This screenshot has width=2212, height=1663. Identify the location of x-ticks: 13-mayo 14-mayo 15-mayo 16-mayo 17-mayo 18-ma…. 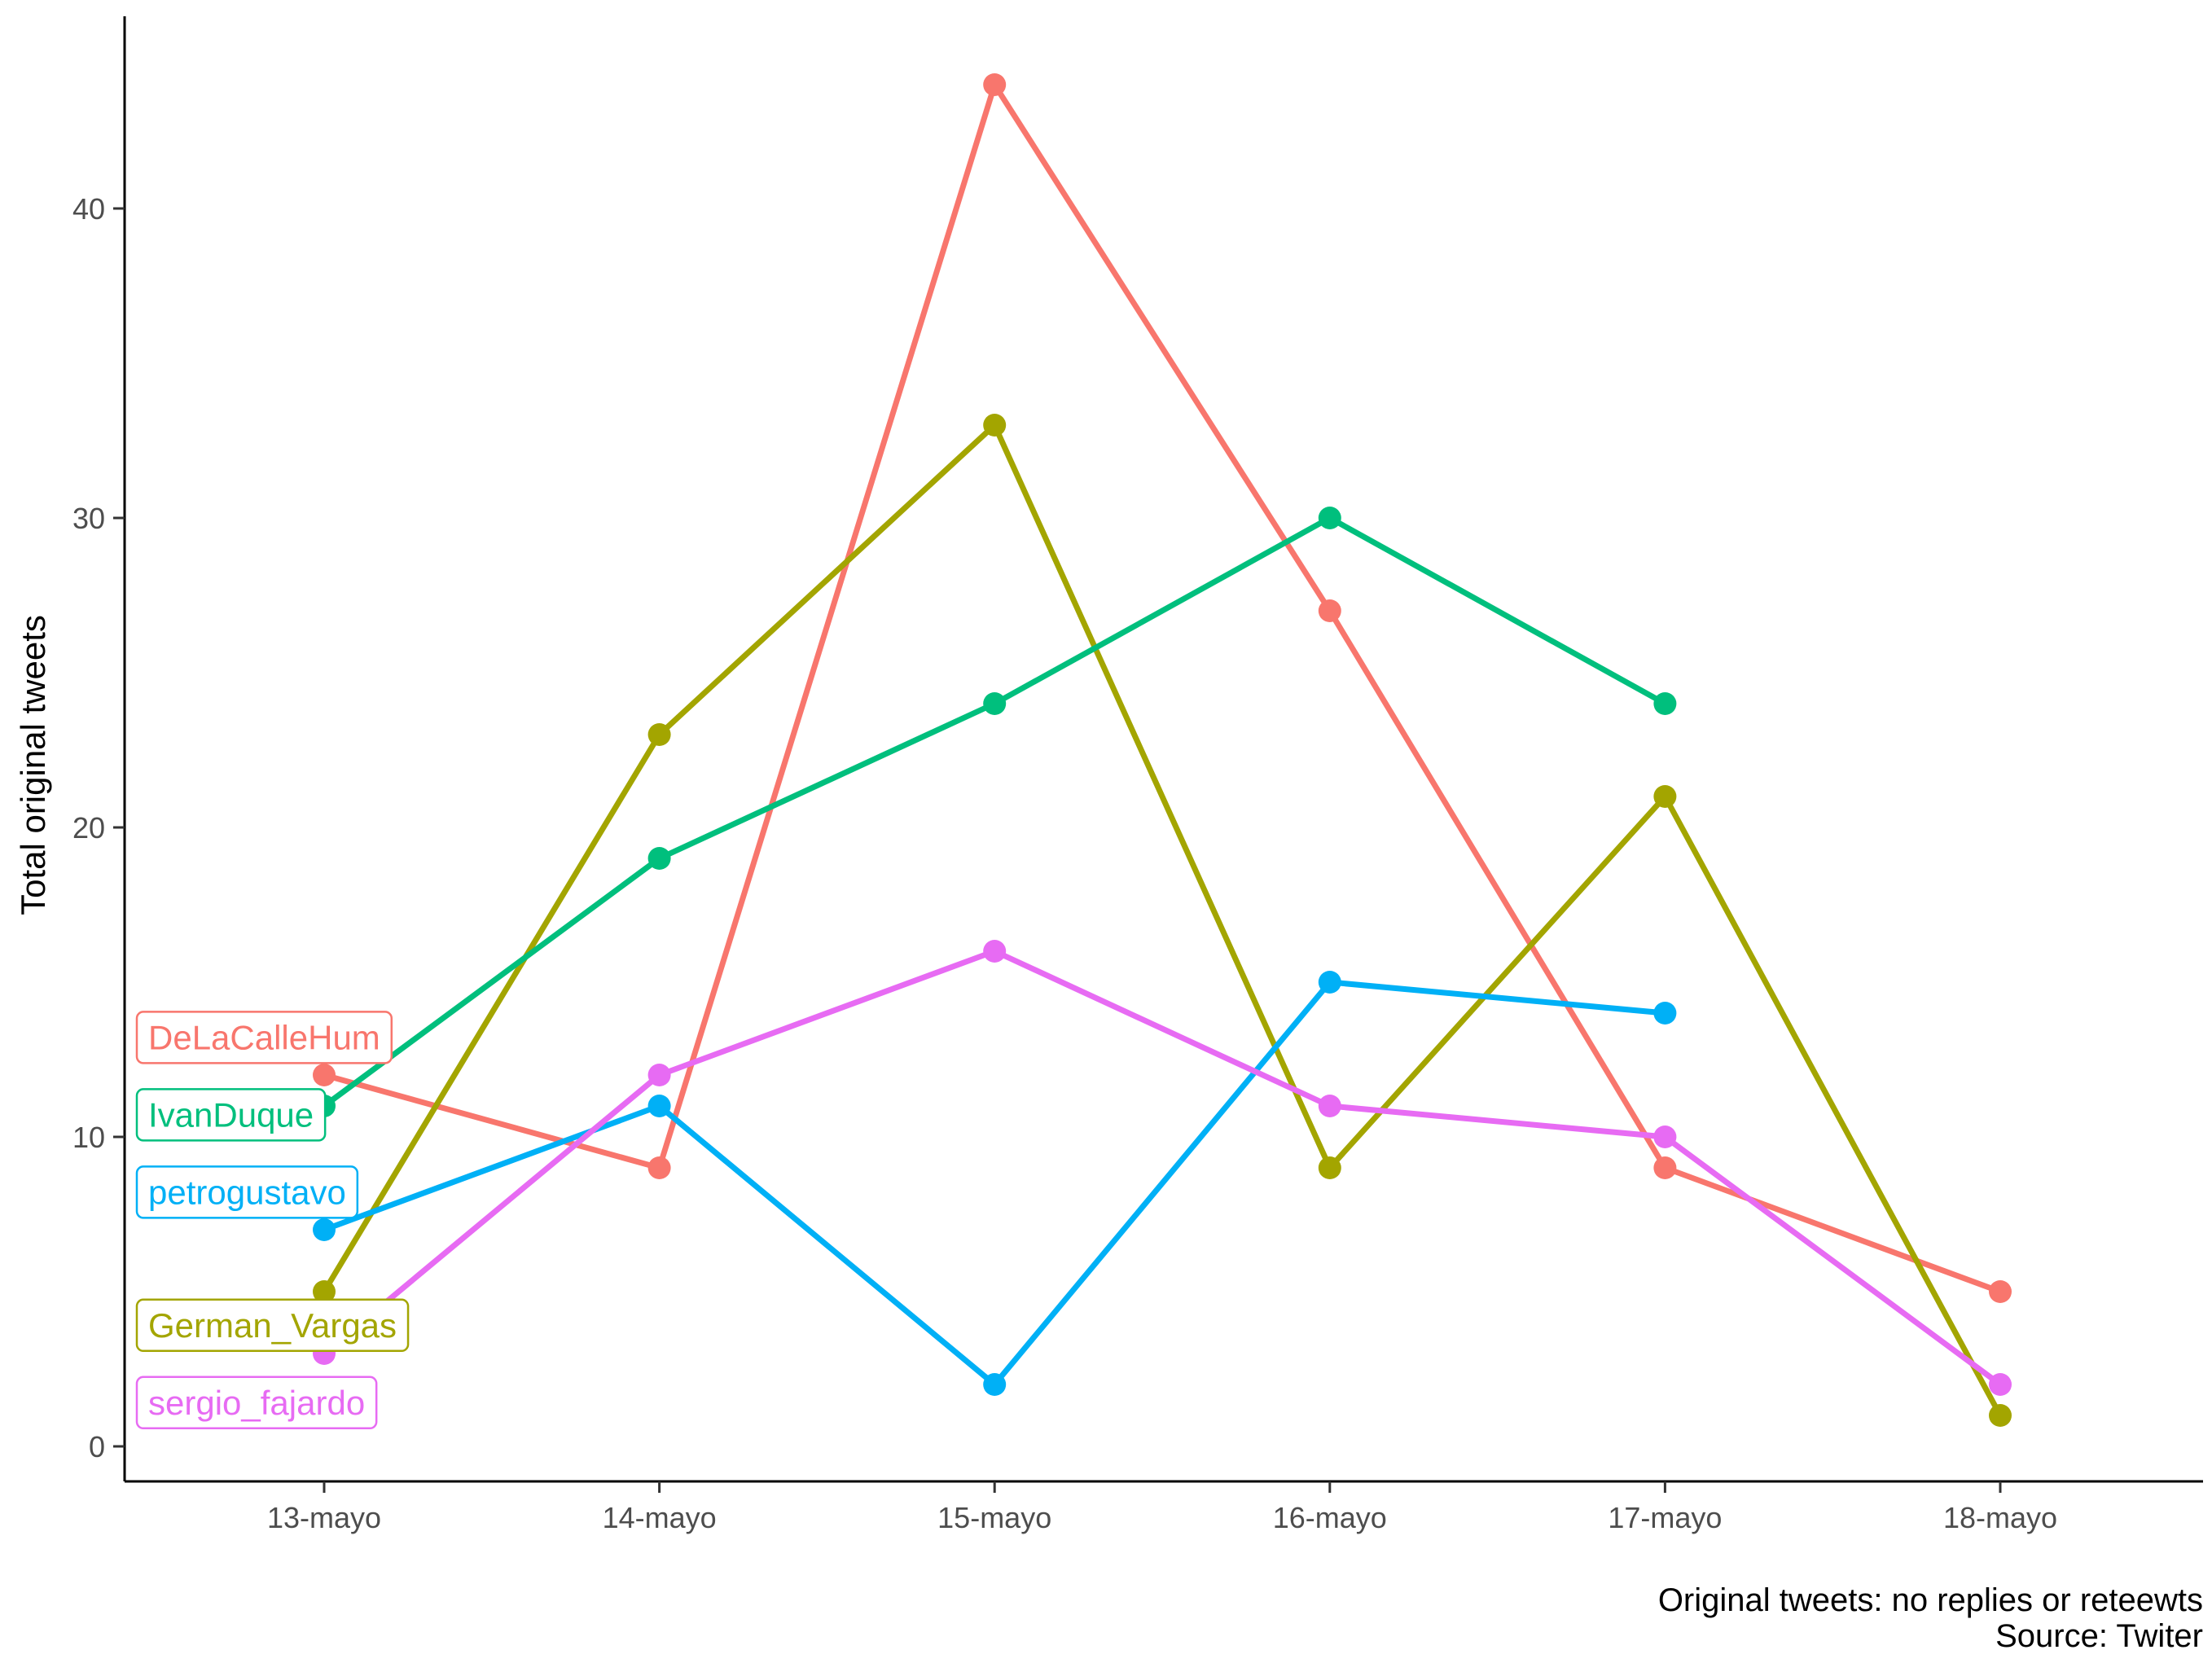
(1162, 1507).